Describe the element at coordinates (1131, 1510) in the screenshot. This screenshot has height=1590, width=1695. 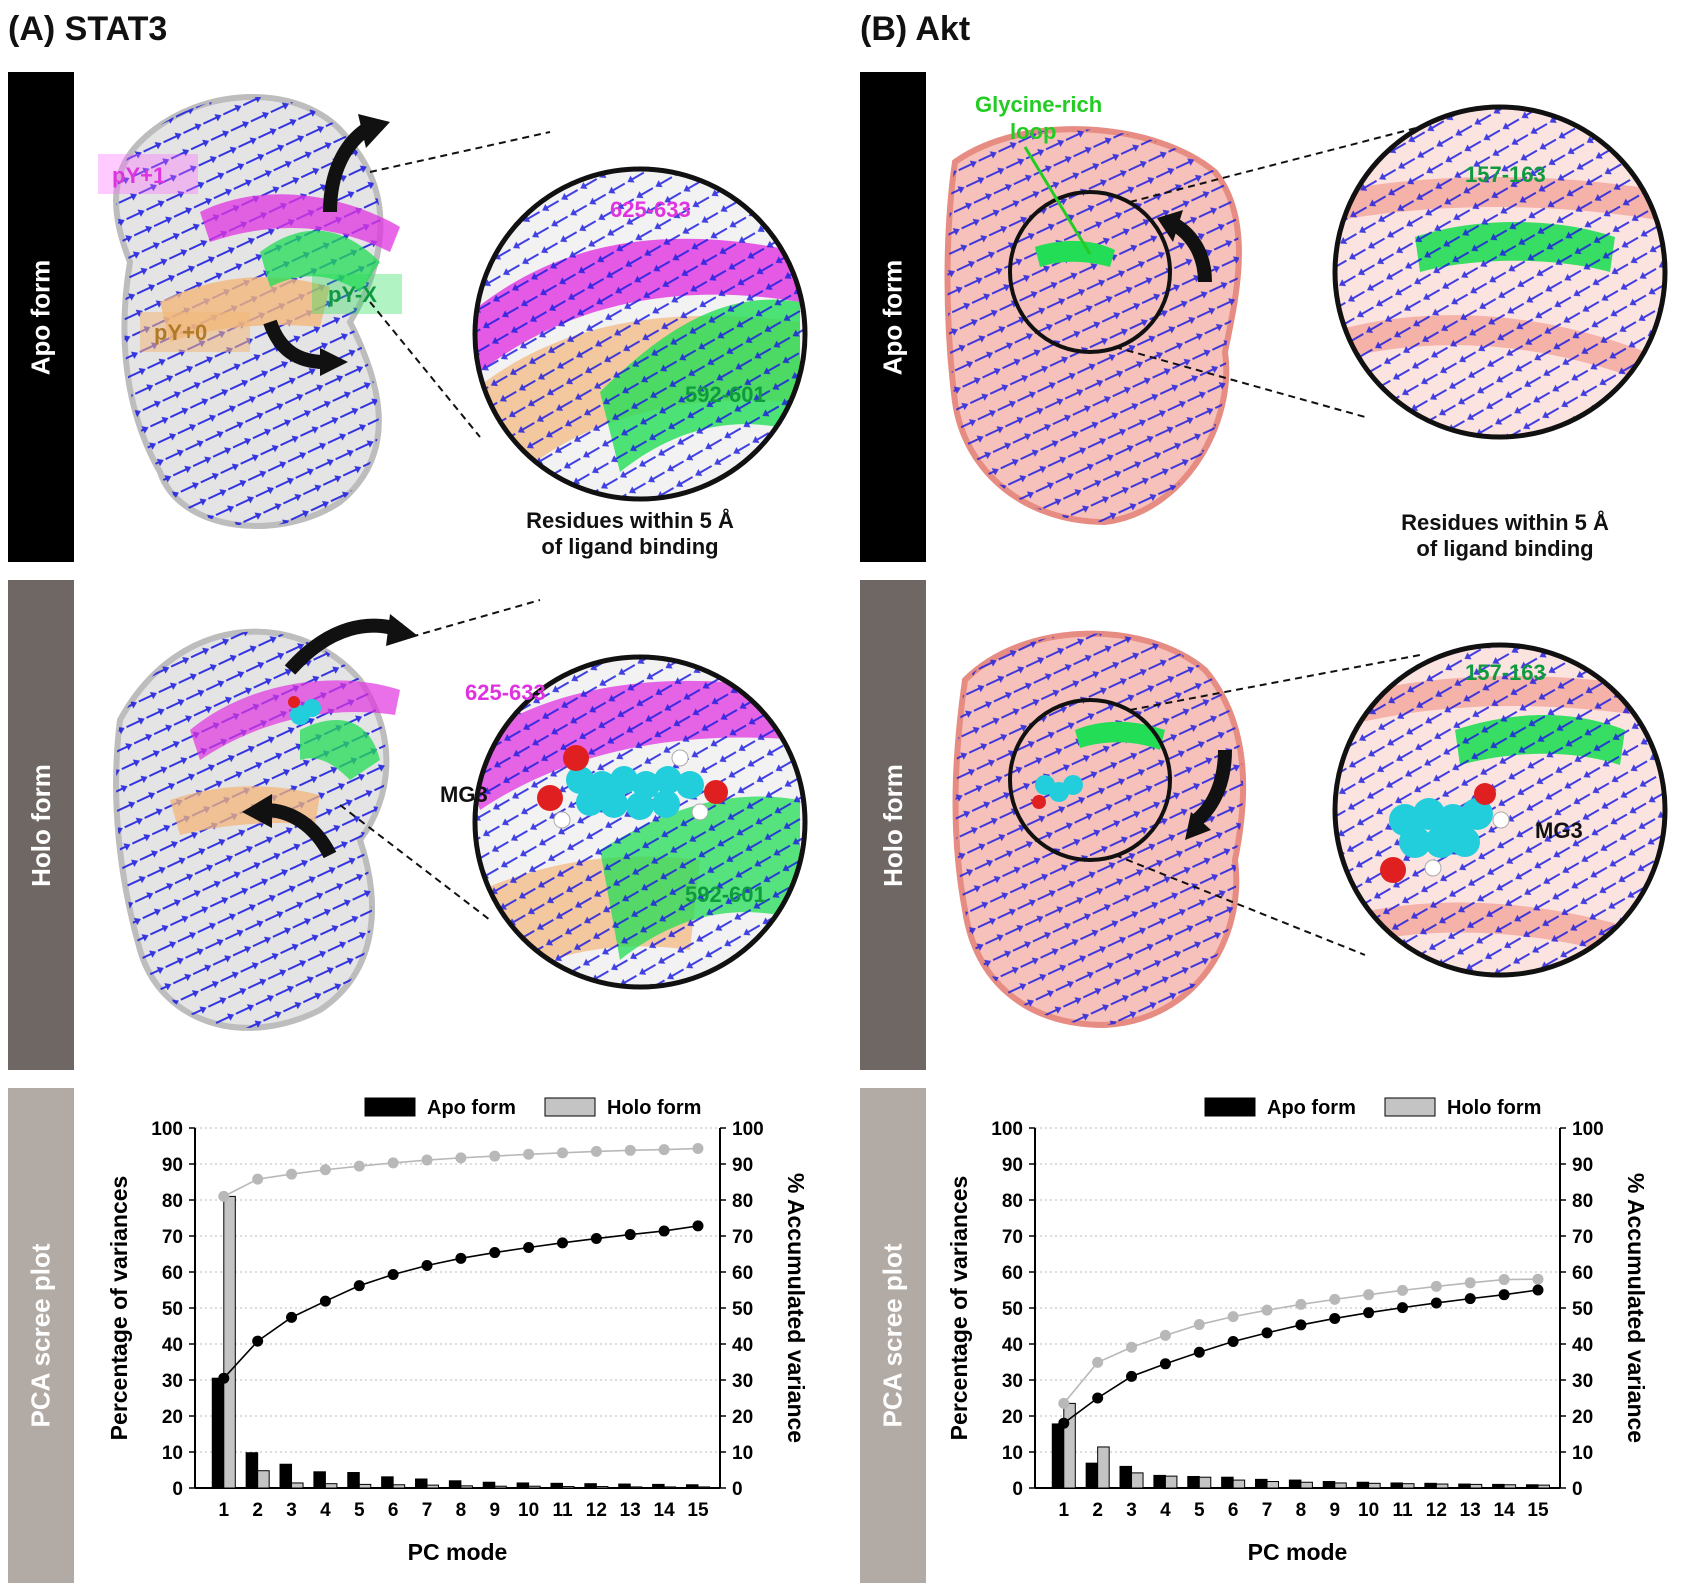
I see `x-tick-label: 3` at that location.